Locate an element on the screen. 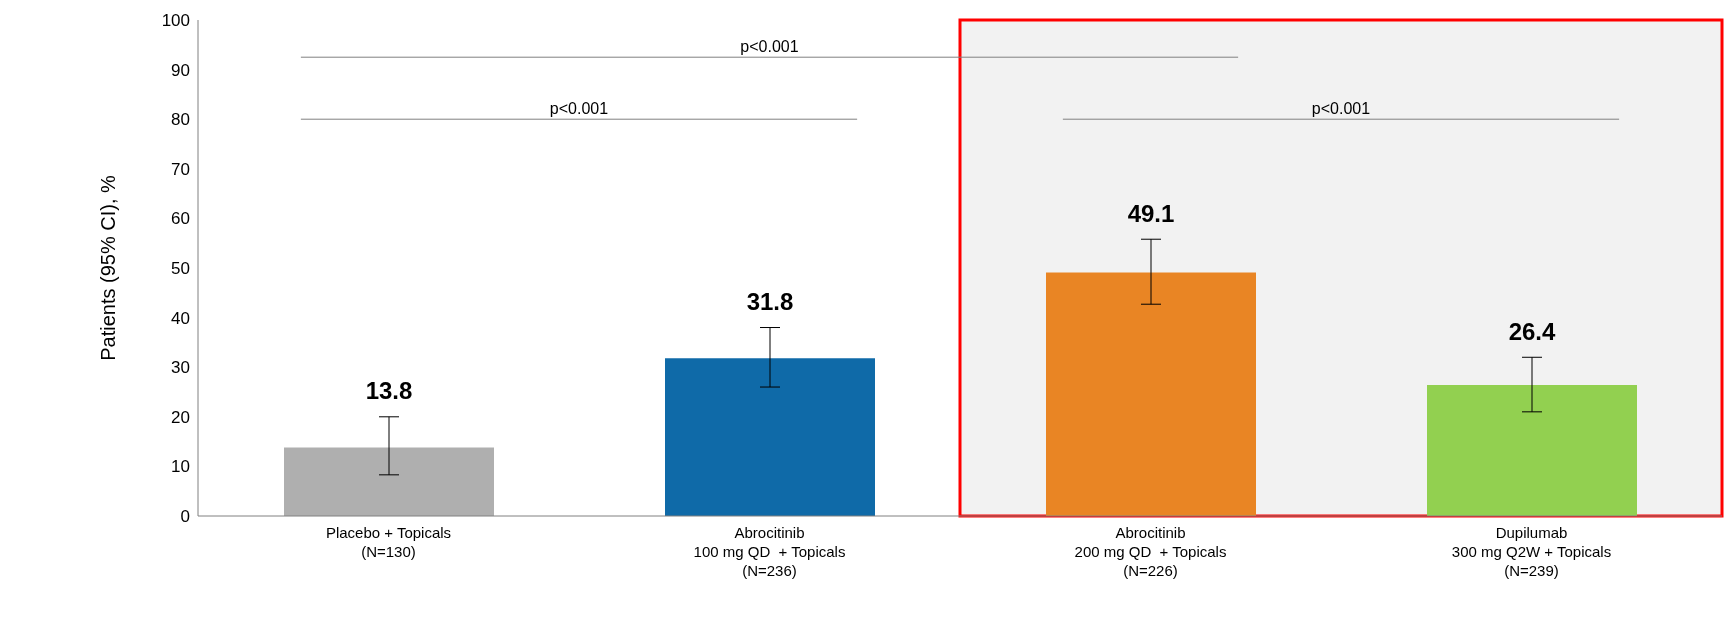 This screenshot has width=1734, height=623. data-label: 26.4 is located at coordinates (1532, 331).